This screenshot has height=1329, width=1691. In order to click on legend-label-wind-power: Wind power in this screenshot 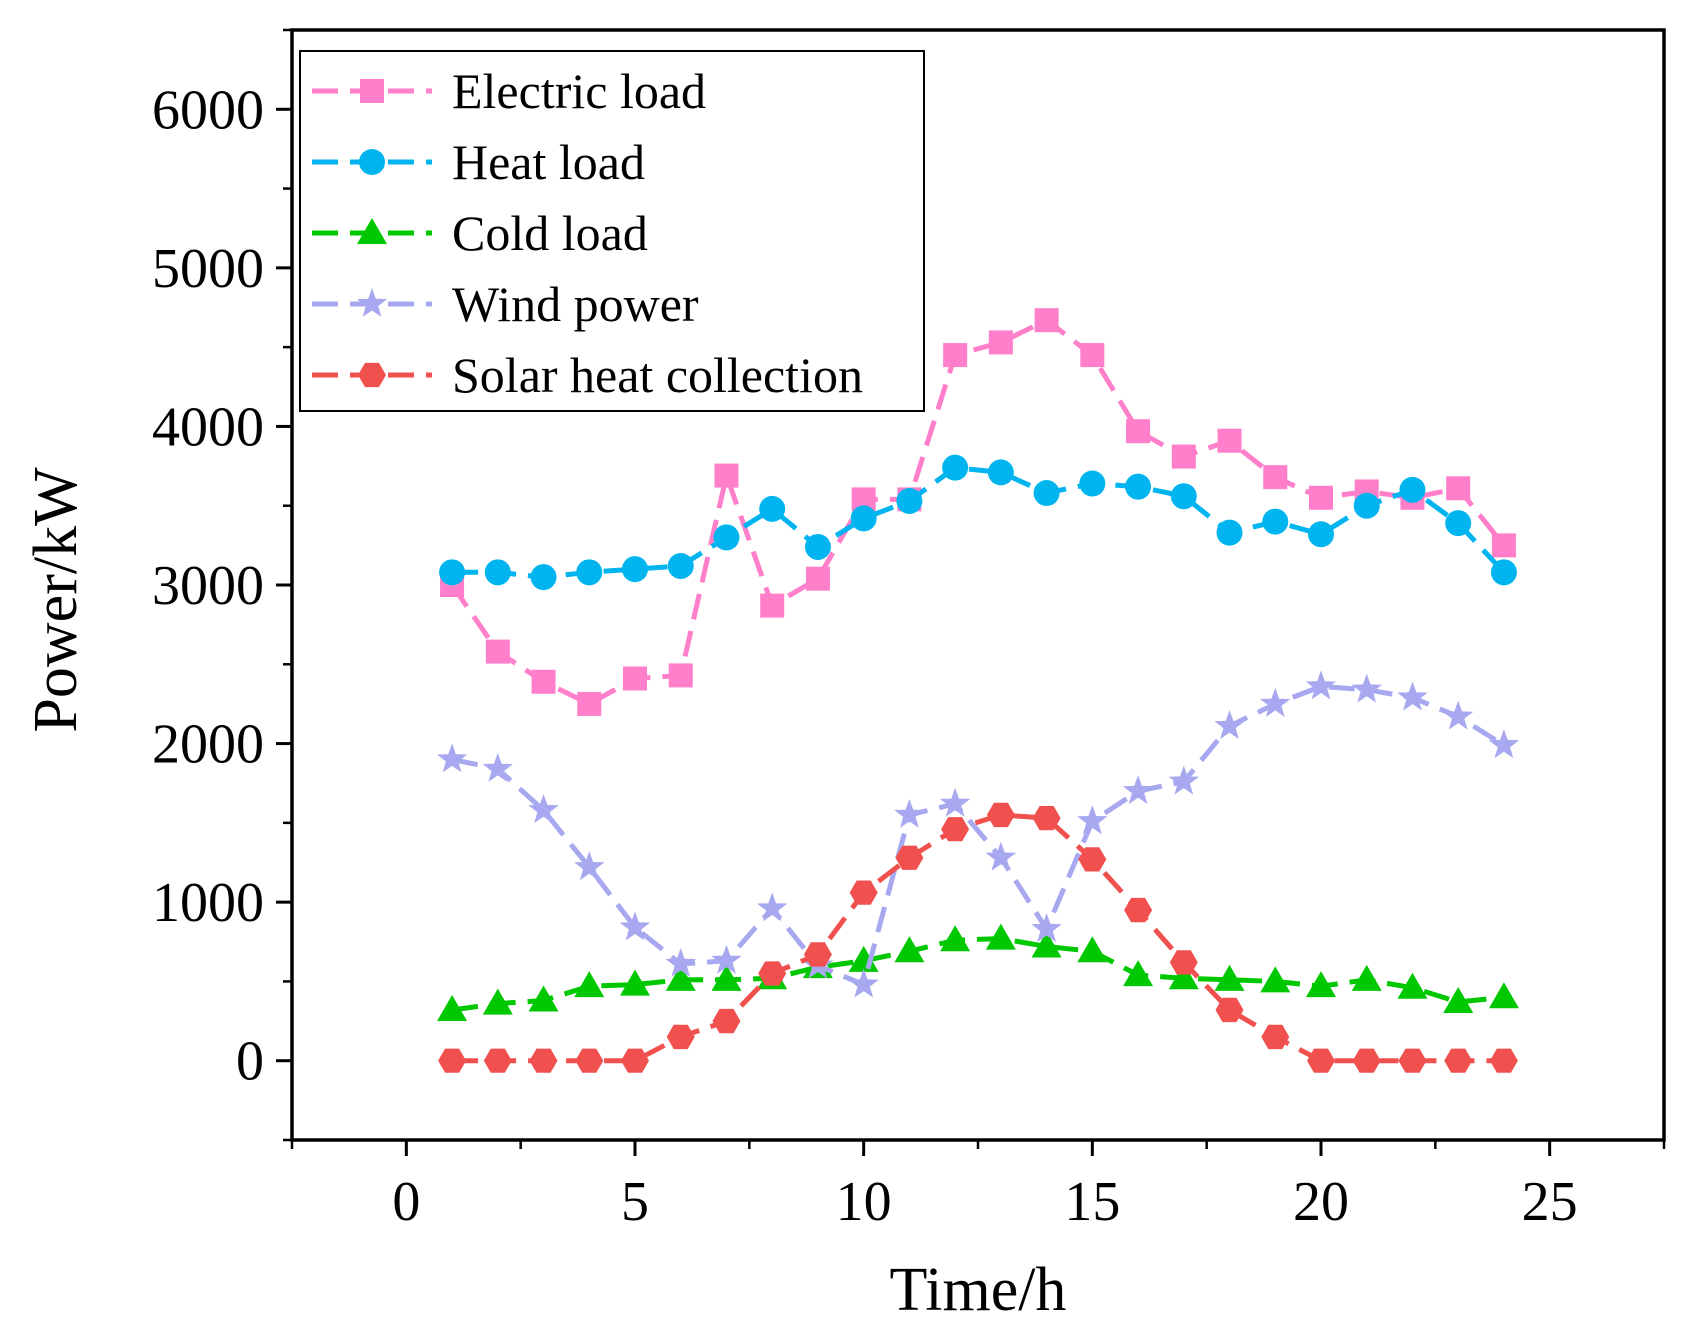, I will do `click(575, 304)`.